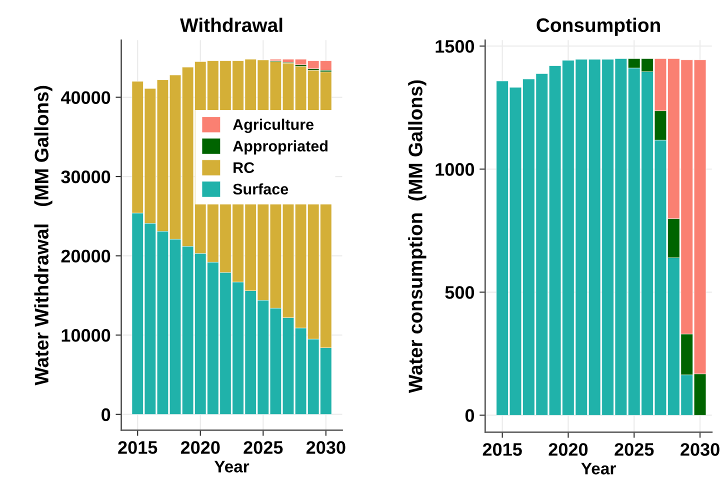 The width and height of the screenshot is (722, 490). I want to click on chart-title: Withdrawal, so click(231, 25).